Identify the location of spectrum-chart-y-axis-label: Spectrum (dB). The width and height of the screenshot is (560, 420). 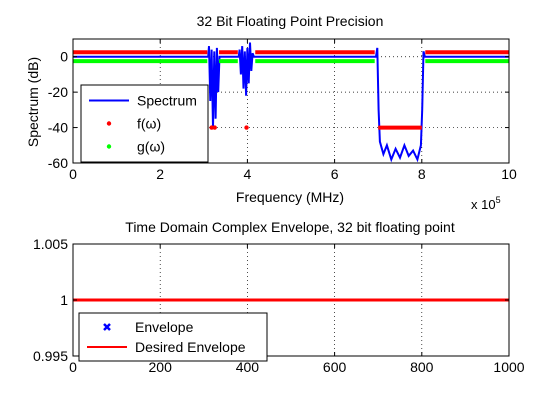
(33, 102).